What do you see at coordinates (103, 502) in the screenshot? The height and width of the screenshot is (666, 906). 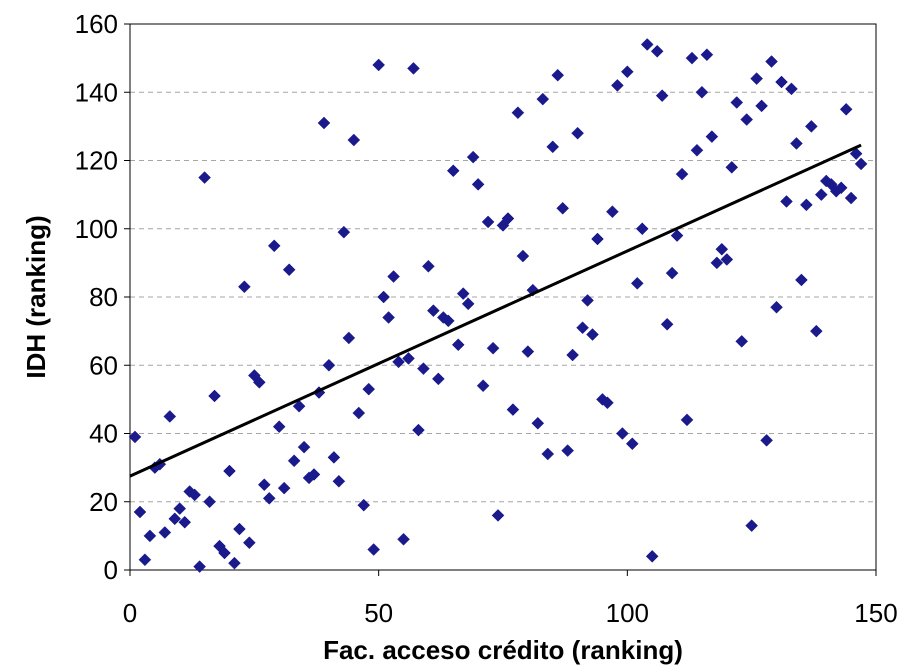 I see `y-tick-label: 20` at bounding box center [103, 502].